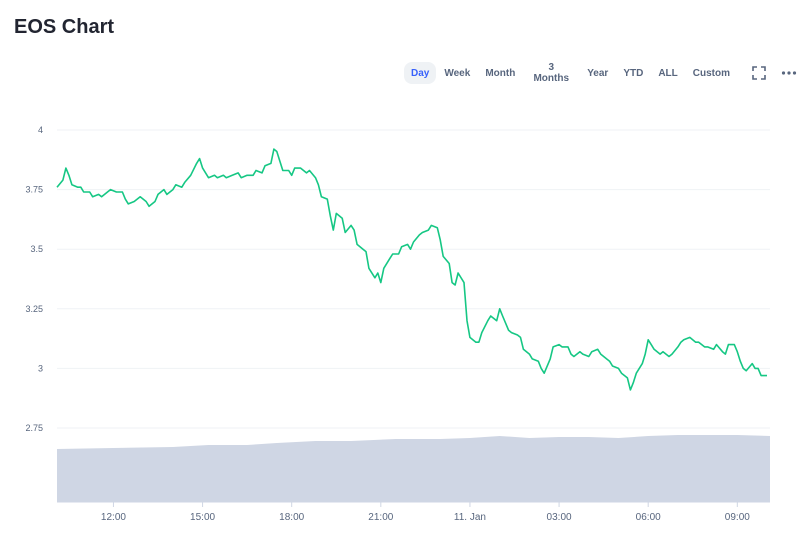  Describe the element at coordinates (500, 73) in the screenshot. I see `range-month-button: Month` at that location.